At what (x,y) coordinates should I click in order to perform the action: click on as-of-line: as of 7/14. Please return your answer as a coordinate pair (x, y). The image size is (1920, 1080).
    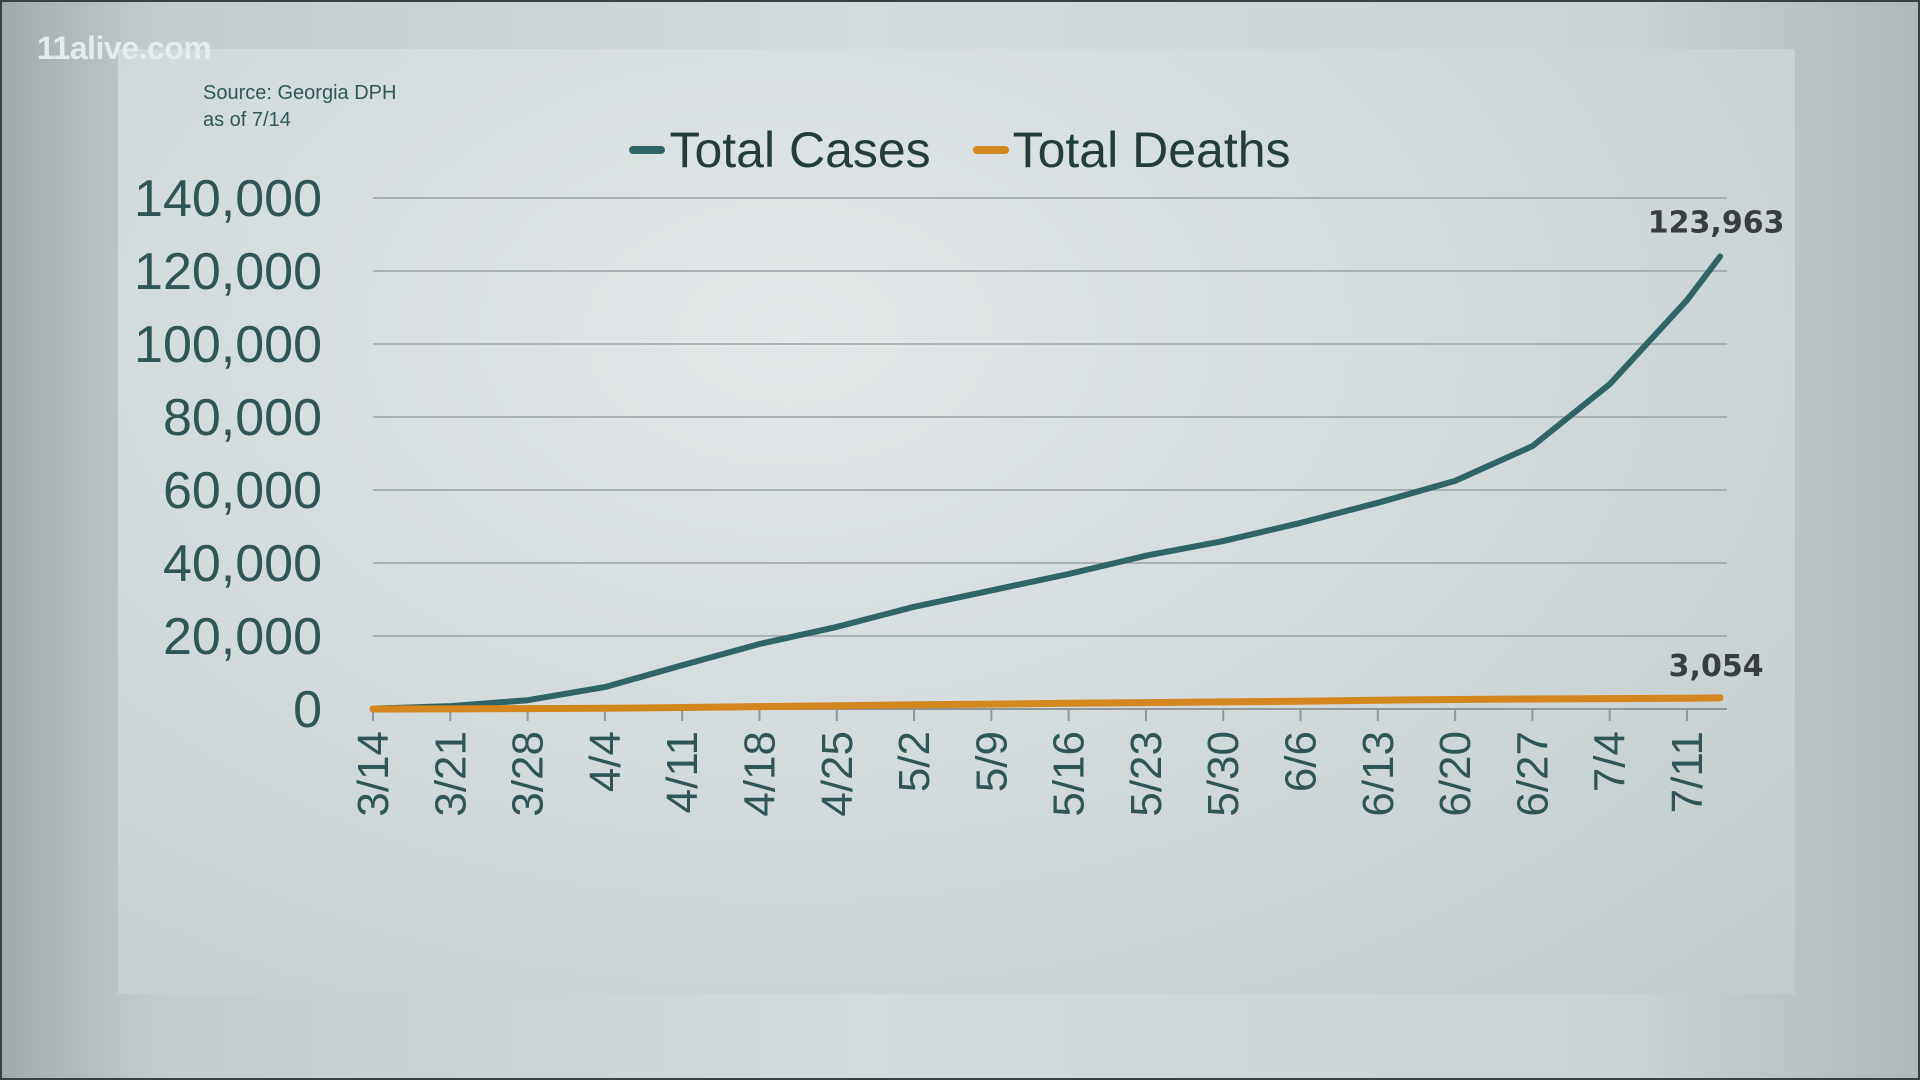
    Looking at the image, I should click on (247, 120).